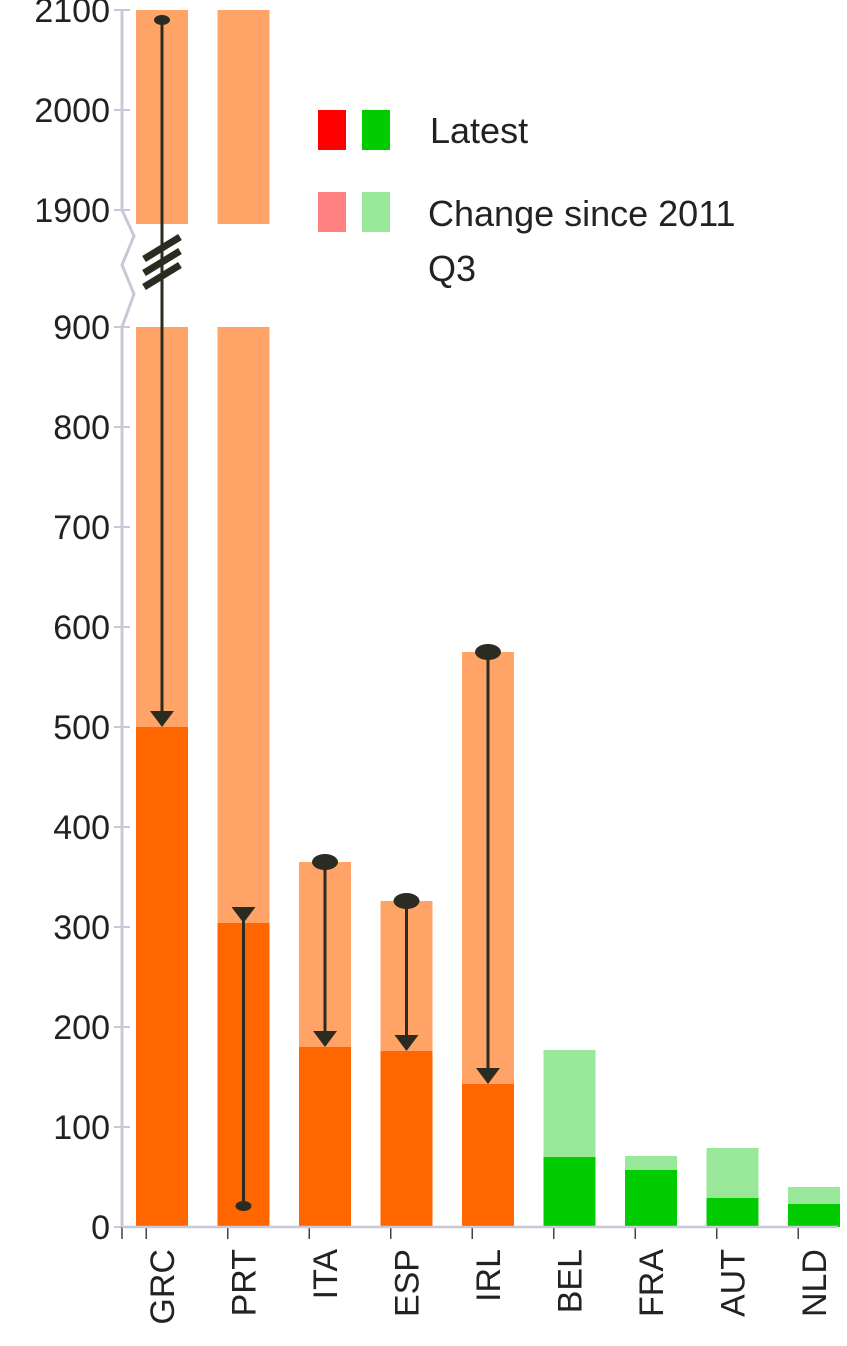  What do you see at coordinates (326, 1274) in the screenshot?
I see `x-label-ita: ITA` at bounding box center [326, 1274].